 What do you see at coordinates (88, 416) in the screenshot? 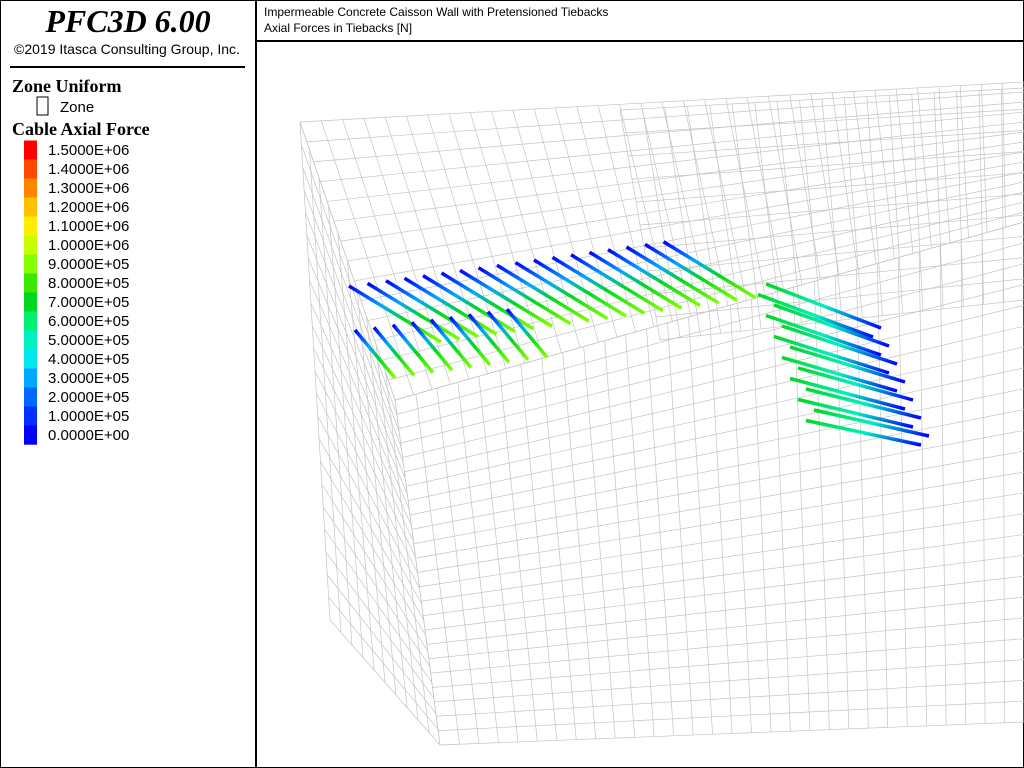
I see `legend-label: 1.0000E+05` at bounding box center [88, 416].